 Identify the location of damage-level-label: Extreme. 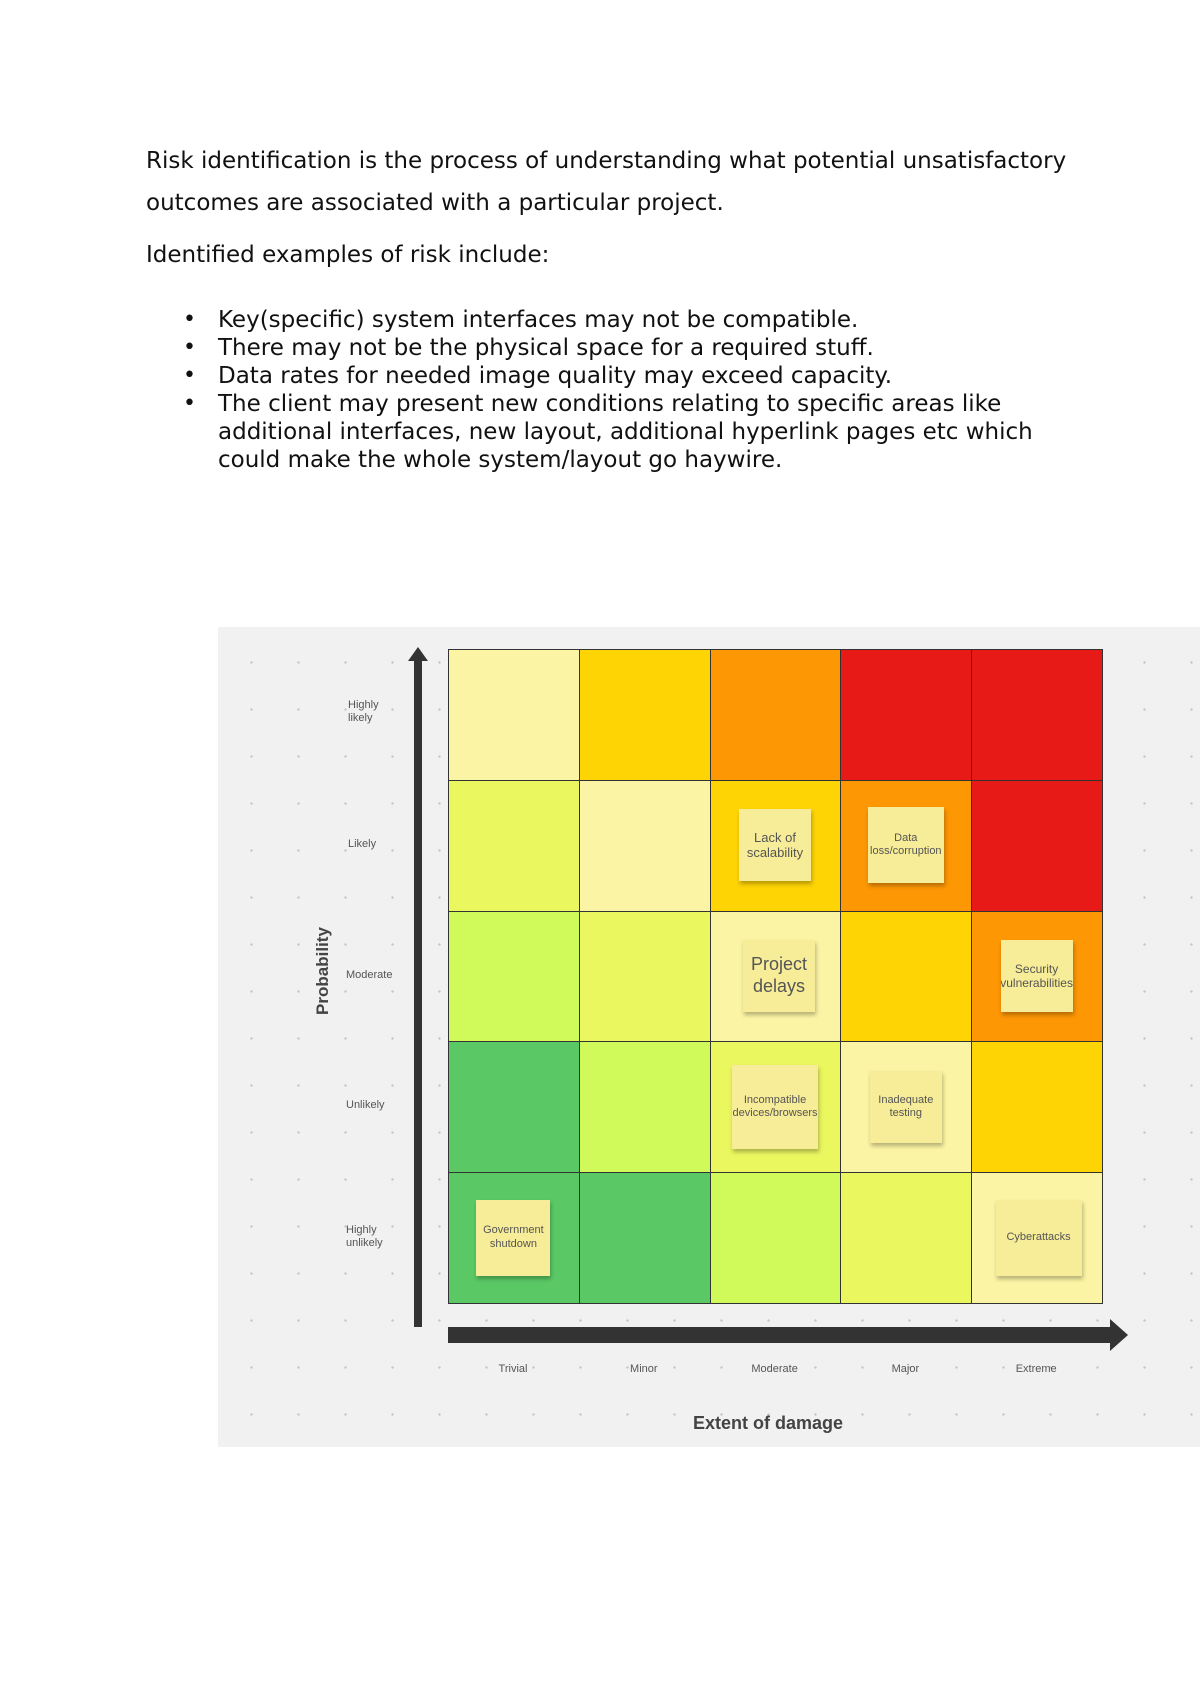
(1036, 1369).